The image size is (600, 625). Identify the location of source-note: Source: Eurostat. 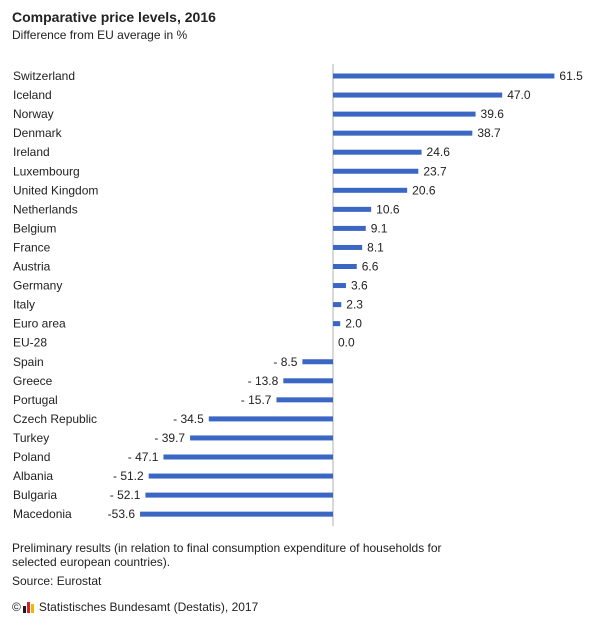
(57, 581).